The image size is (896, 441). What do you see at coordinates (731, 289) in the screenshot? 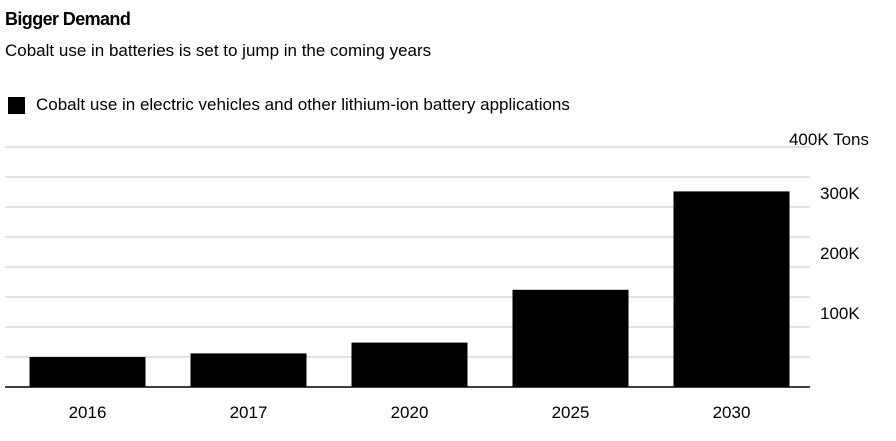
I see `bar-2030` at bounding box center [731, 289].